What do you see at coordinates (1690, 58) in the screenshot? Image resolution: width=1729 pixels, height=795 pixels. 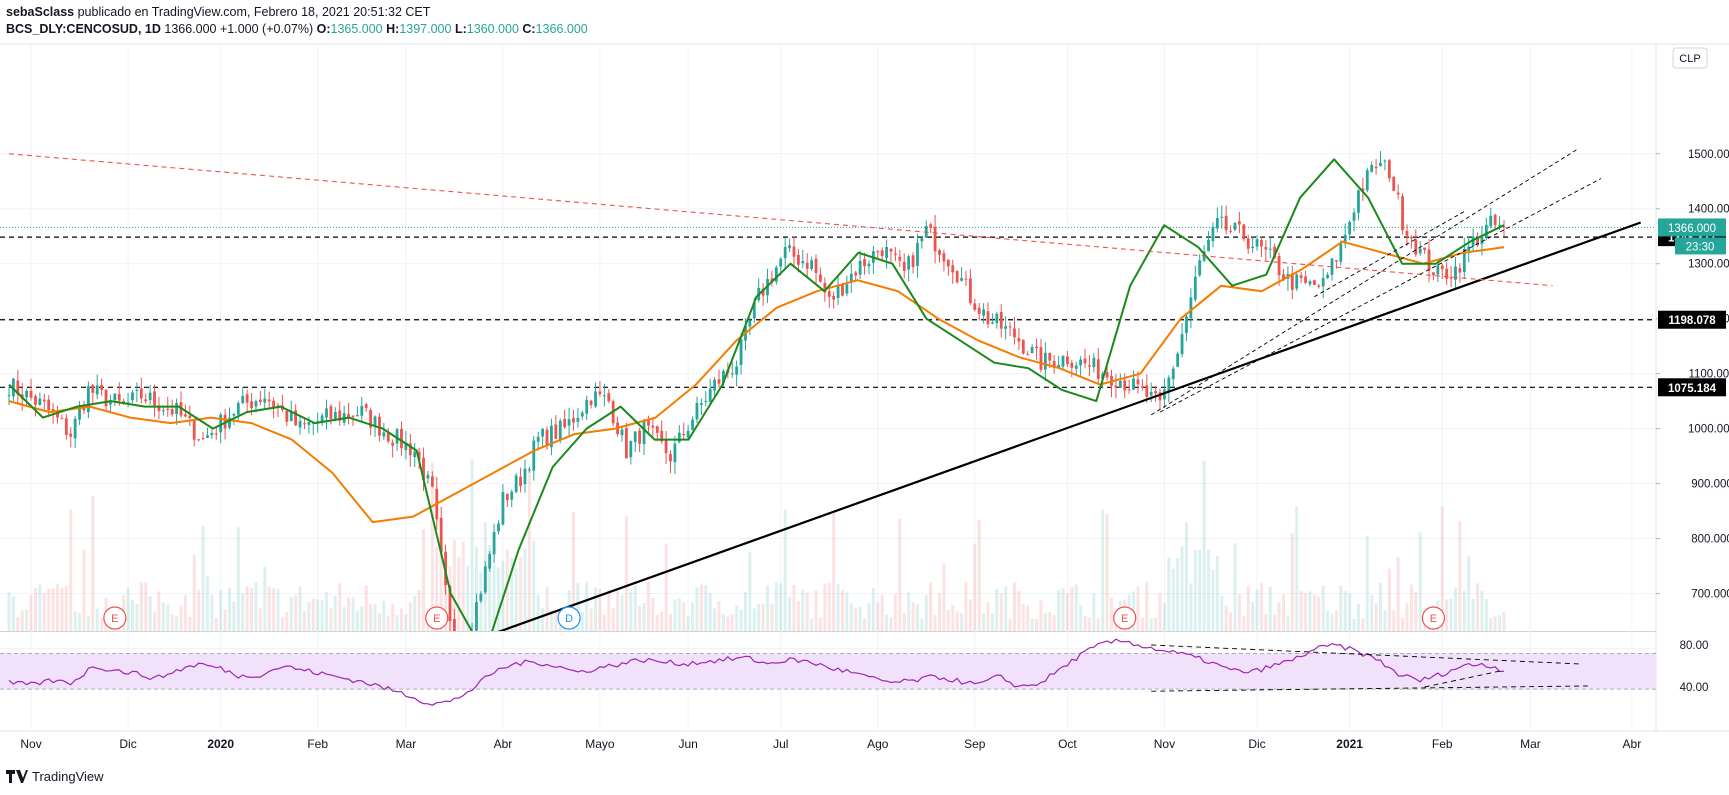 I see `currency-badge: CLP` at bounding box center [1690, 58].